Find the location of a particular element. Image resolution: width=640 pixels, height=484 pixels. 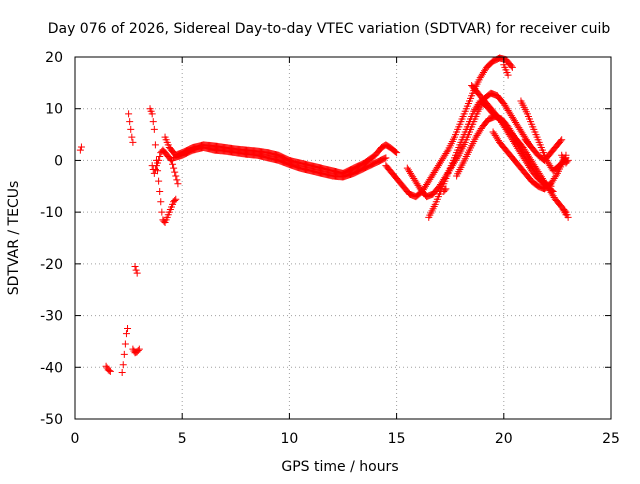

y-tick-label: 0 is located at coordinates (58, 161).